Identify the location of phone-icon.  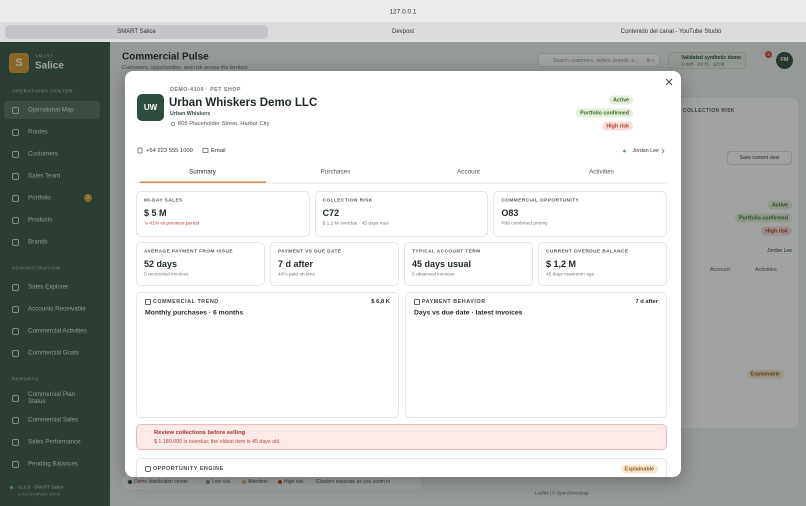
(140, 150).